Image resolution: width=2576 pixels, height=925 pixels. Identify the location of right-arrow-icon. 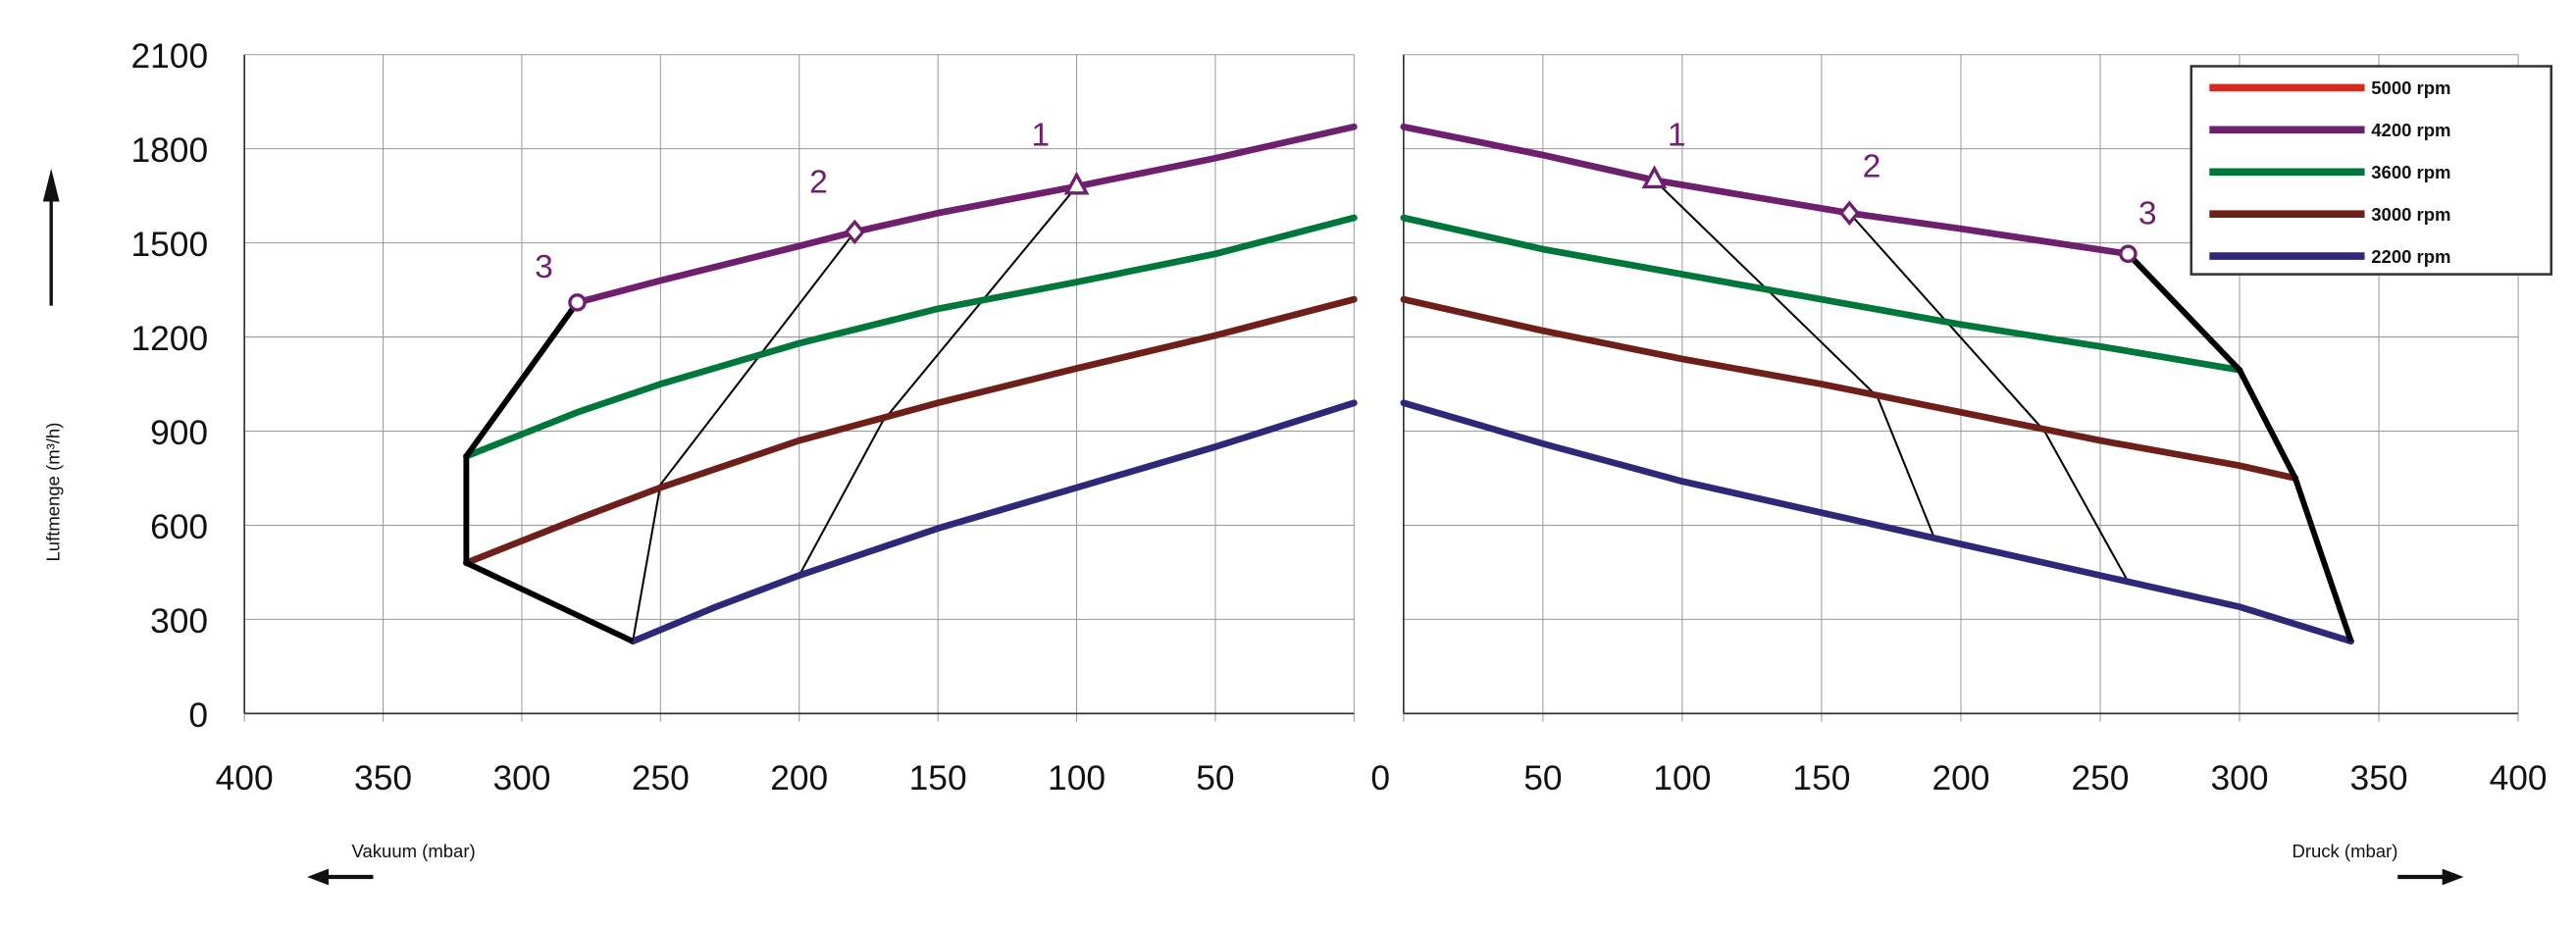
(2430, 877).